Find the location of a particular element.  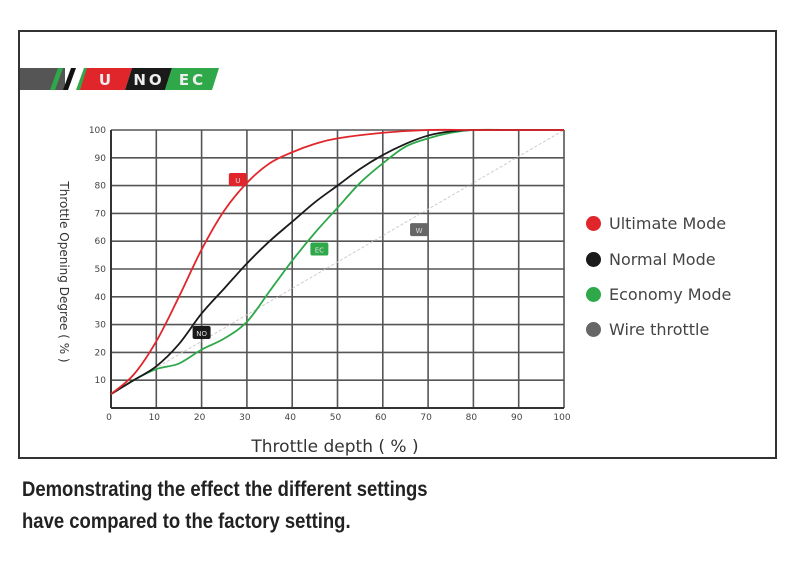

x-tick-label: 80 is located at coordinates (472, 418).